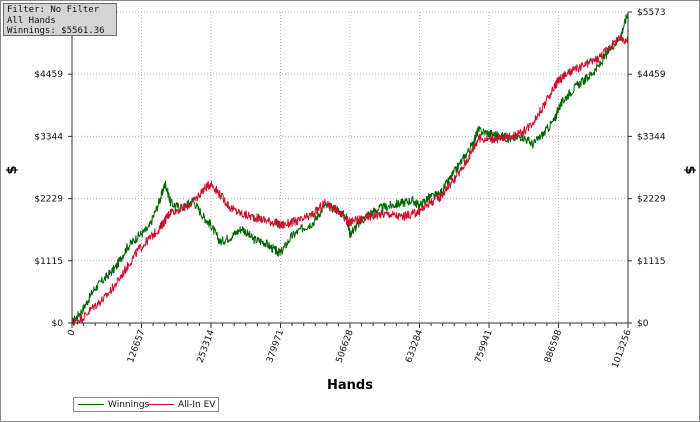 The height and width of the screenshot is (422, 700). Describe the element at coordinates (651, 75) in the screenshot. I see `y-tick-label-right: $4459` at that location.